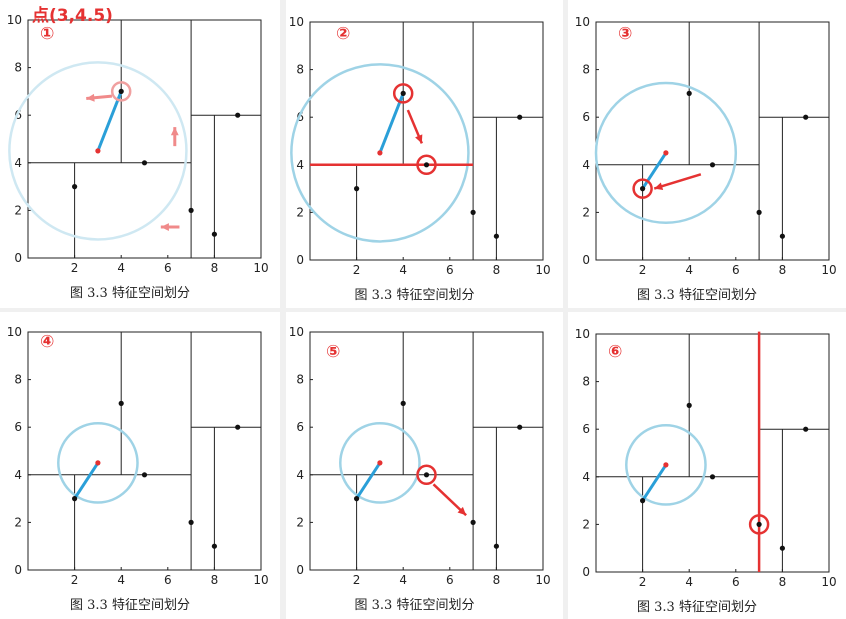 The width and height of the screenshot is (846, 619). I want to click on step-number-label: ③, so click(625, 34).